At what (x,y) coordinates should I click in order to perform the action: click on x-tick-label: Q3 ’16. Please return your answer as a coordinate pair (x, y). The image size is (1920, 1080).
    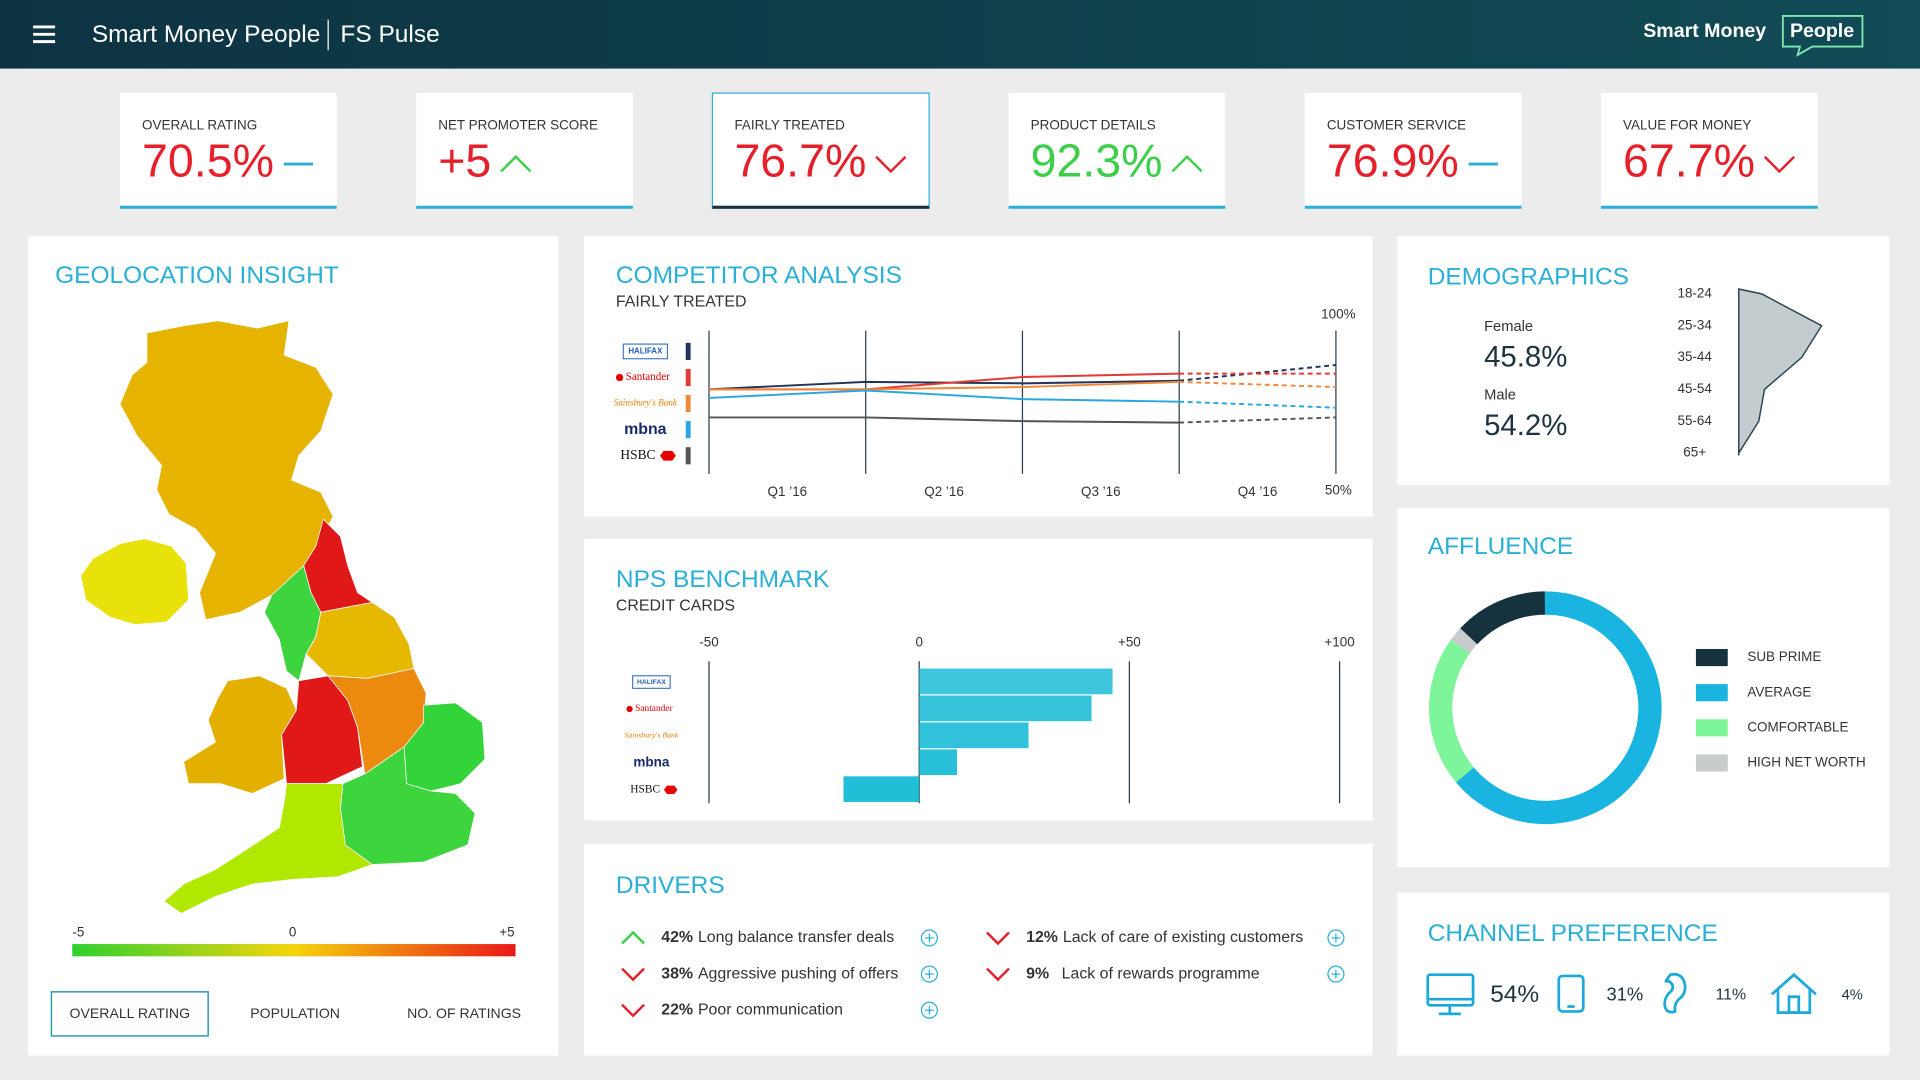
    Looking at the image, I should click on (1101, 491).